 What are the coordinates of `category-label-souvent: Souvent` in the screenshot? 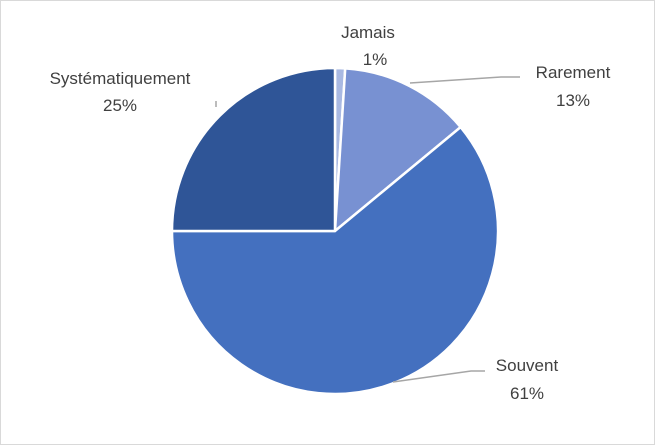 It's located at (527, 365).